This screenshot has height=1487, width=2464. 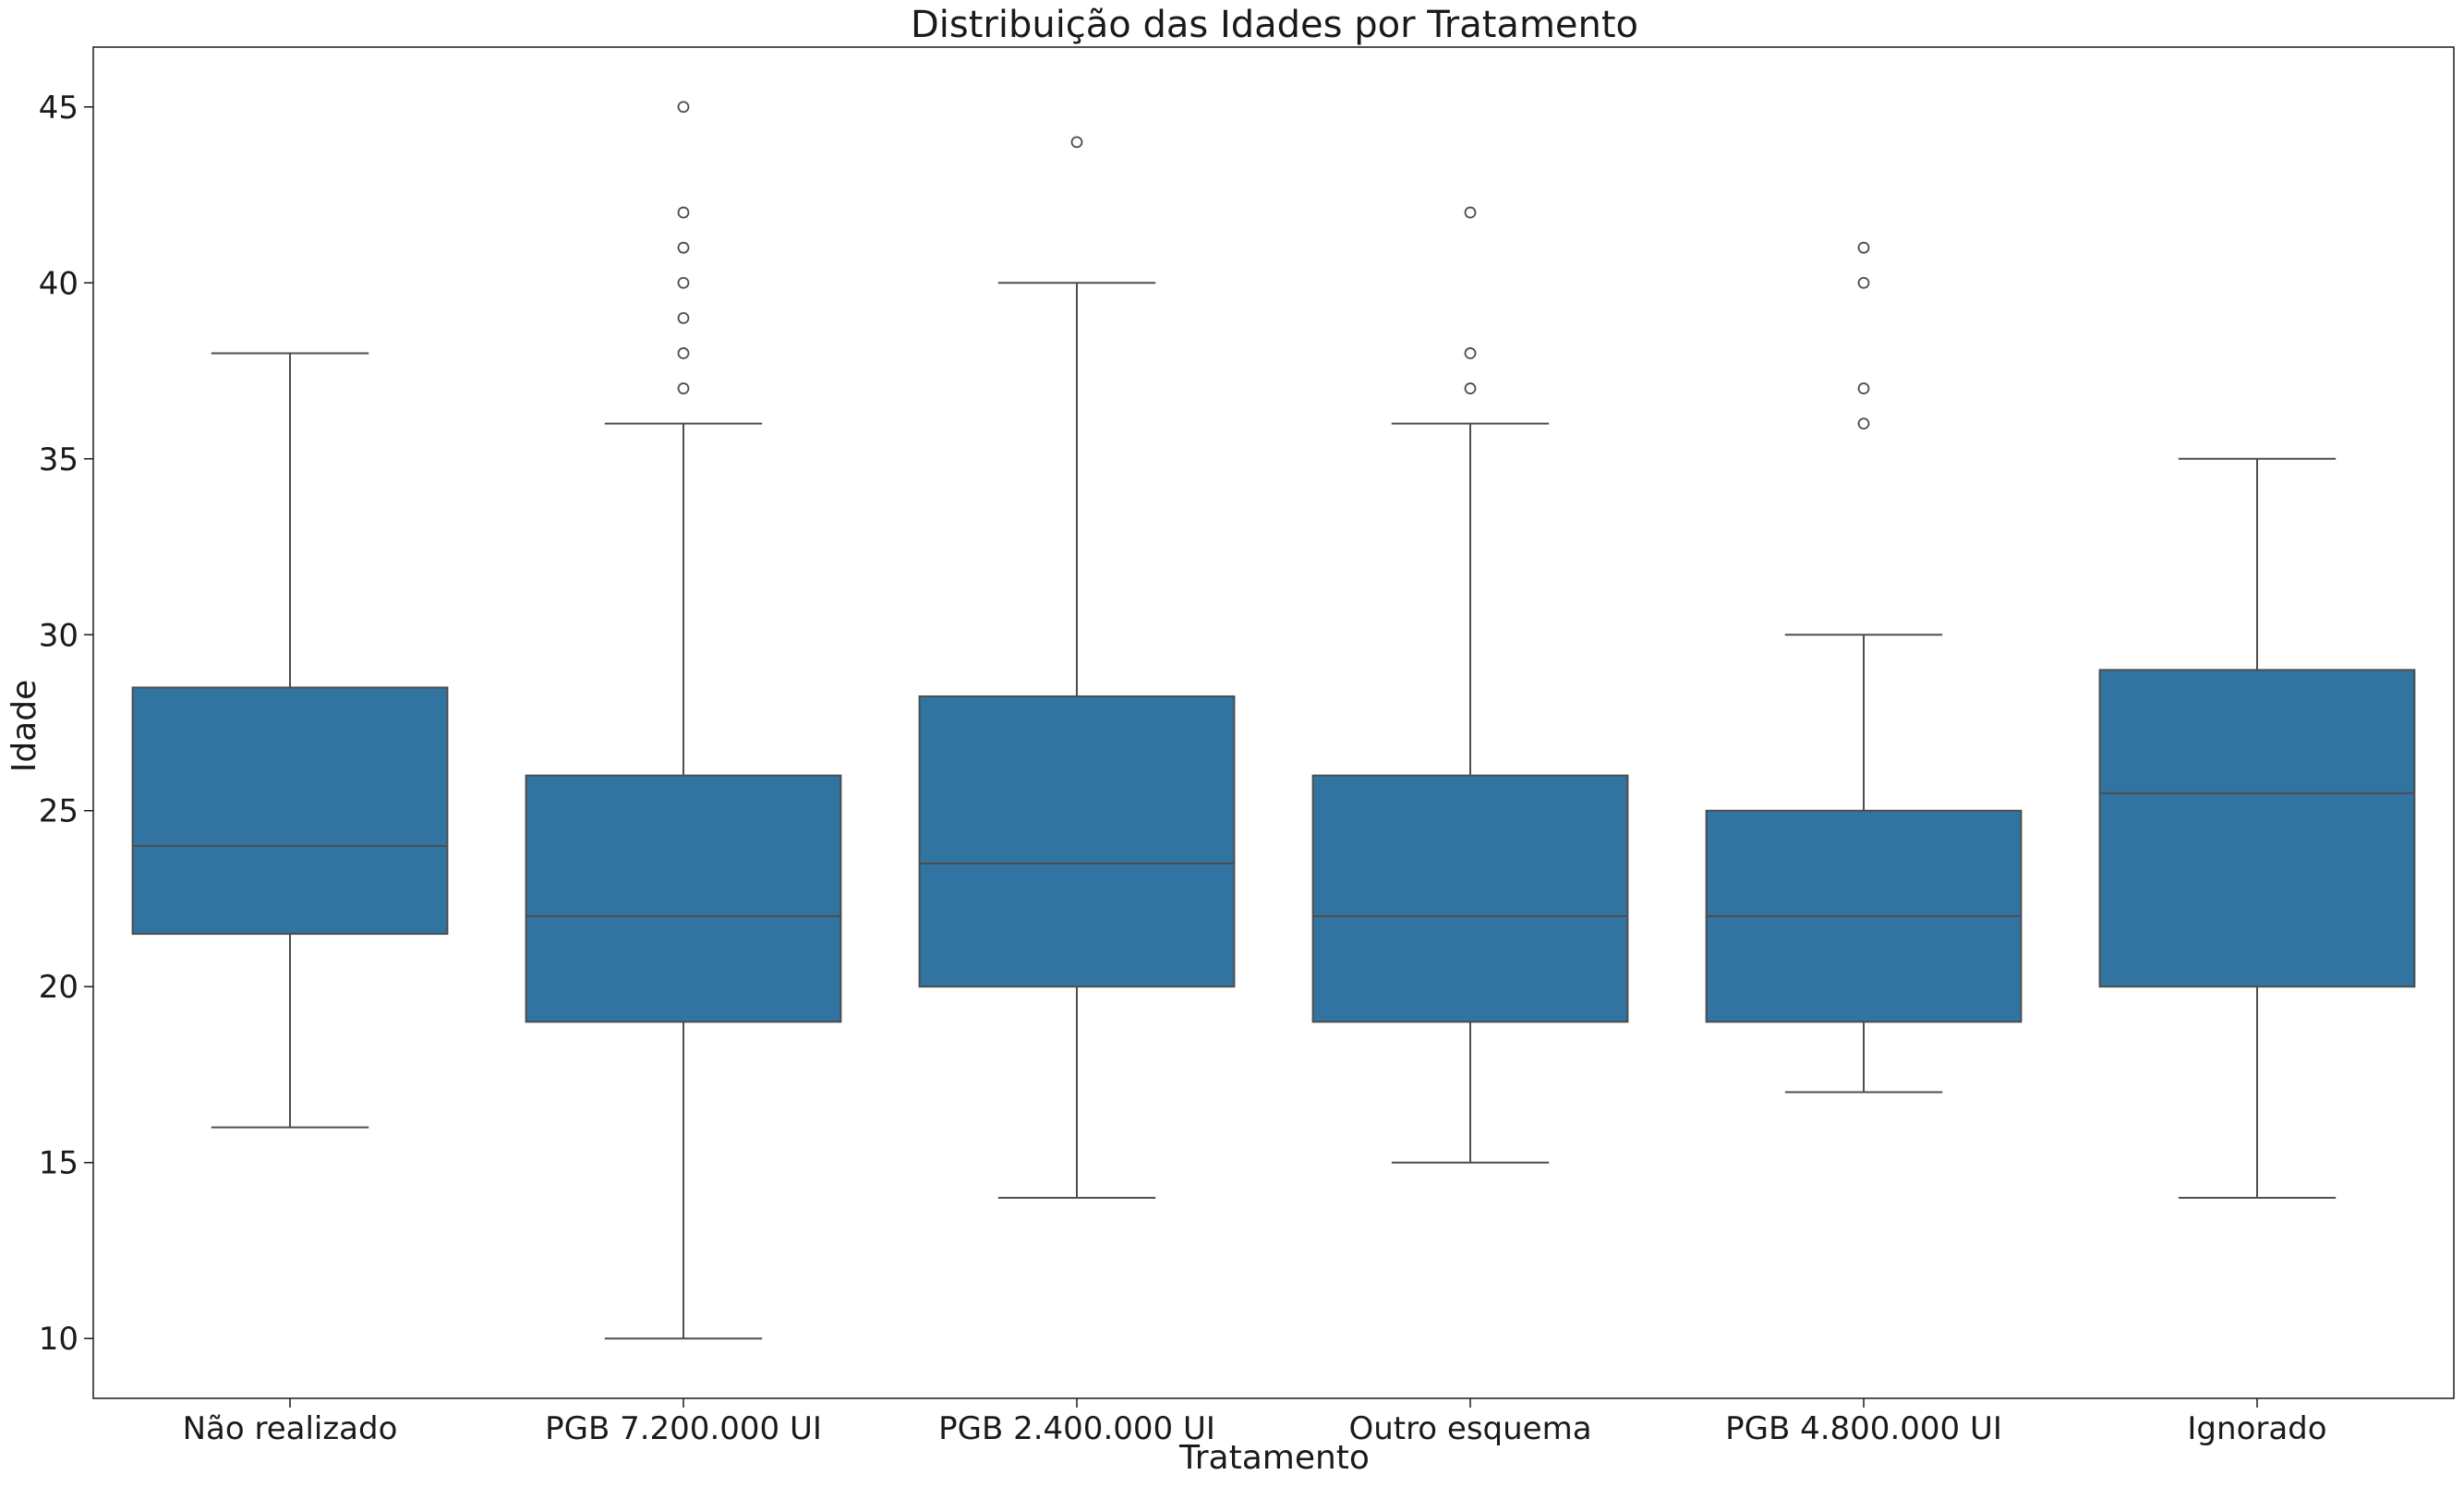 I want to click on y-tick-label: 10, so click(x=59, y=1339).